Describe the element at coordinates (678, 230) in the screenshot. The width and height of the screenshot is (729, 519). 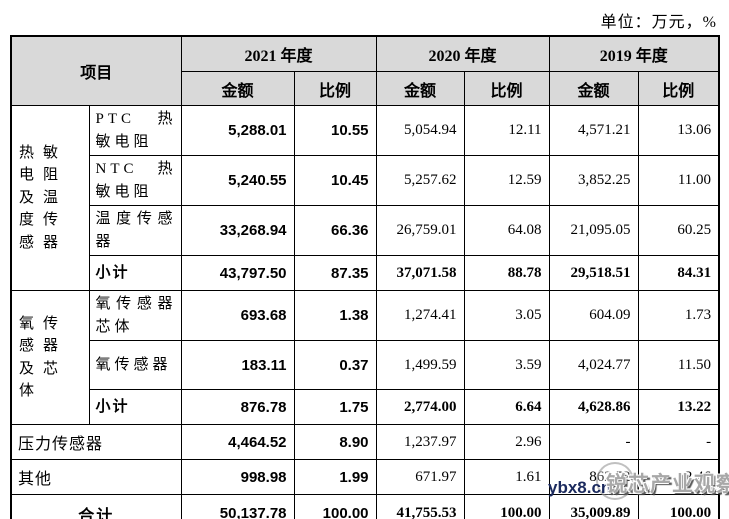
I see `ratio-2019: 60.25` at that location.